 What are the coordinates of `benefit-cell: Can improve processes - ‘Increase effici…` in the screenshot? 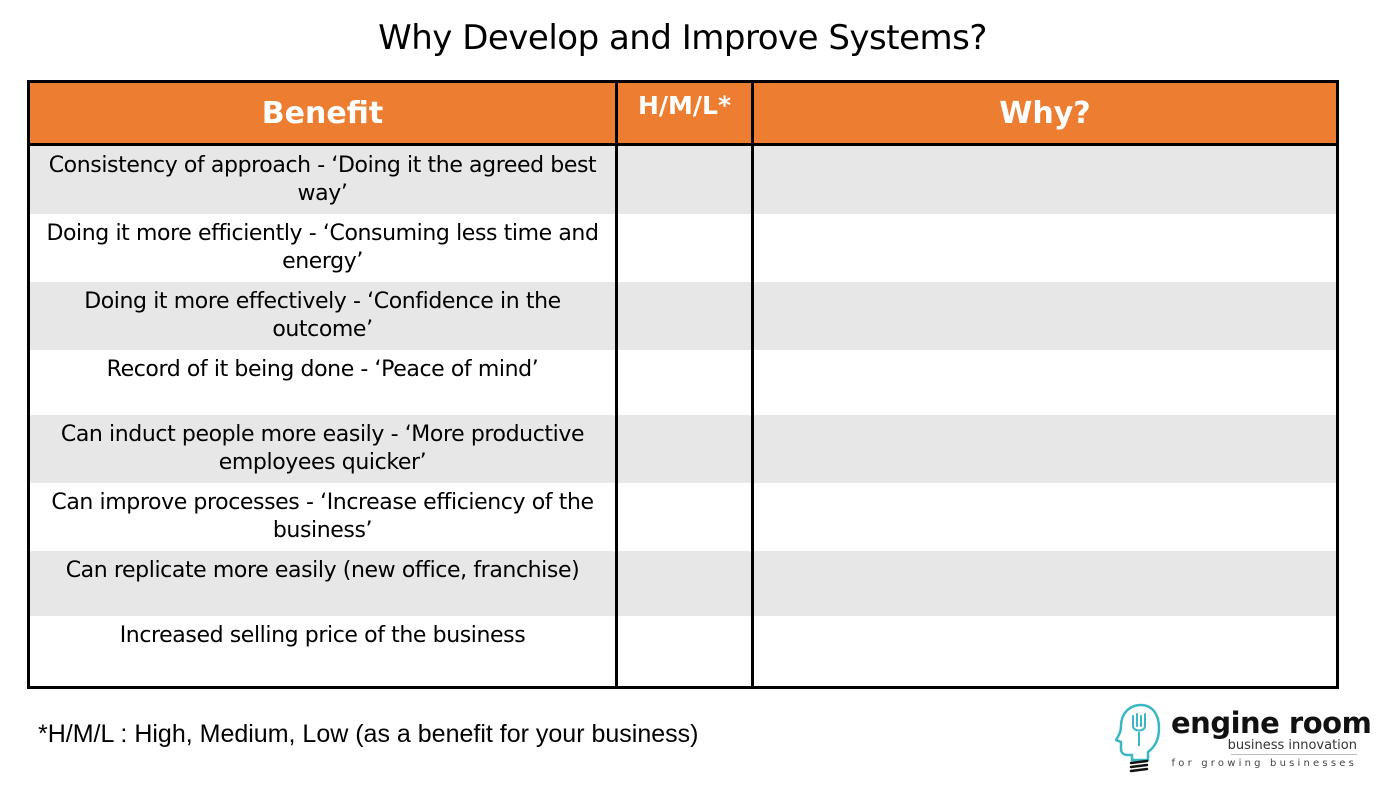 It's located at (322, 516).